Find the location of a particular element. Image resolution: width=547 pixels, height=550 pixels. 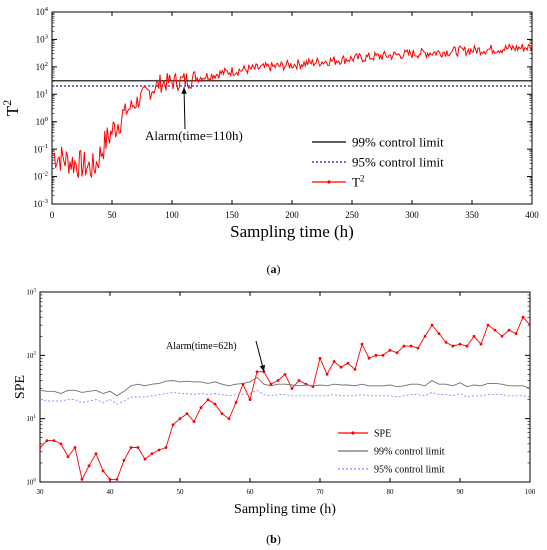

y-axis-label: SPE is located at coordinates (20, 387).